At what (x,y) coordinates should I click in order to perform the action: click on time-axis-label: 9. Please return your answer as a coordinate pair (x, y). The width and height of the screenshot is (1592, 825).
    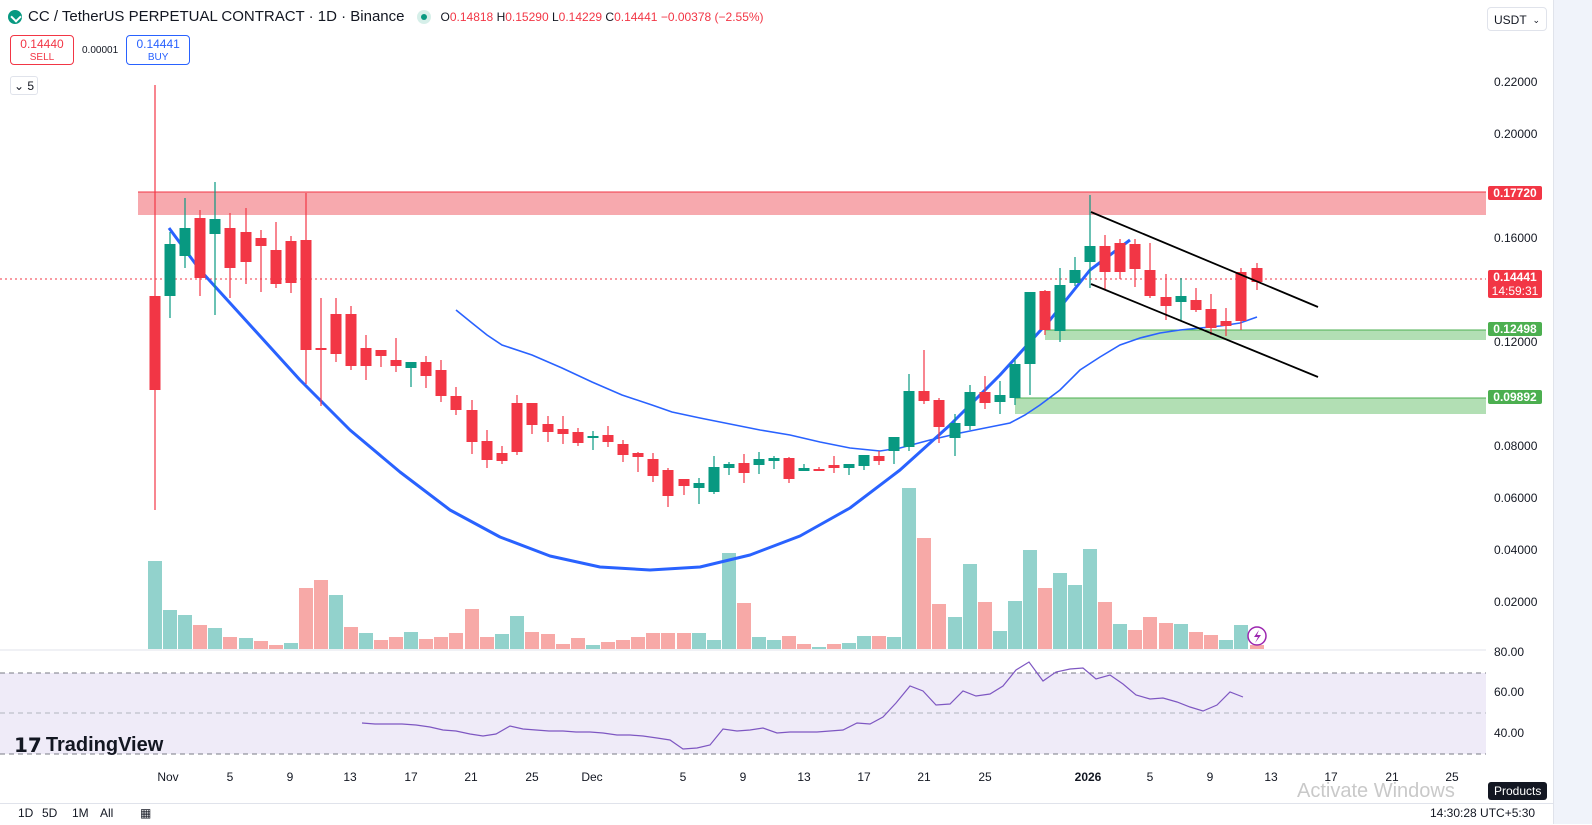
    Looking at the image, I should click on (743, 777).